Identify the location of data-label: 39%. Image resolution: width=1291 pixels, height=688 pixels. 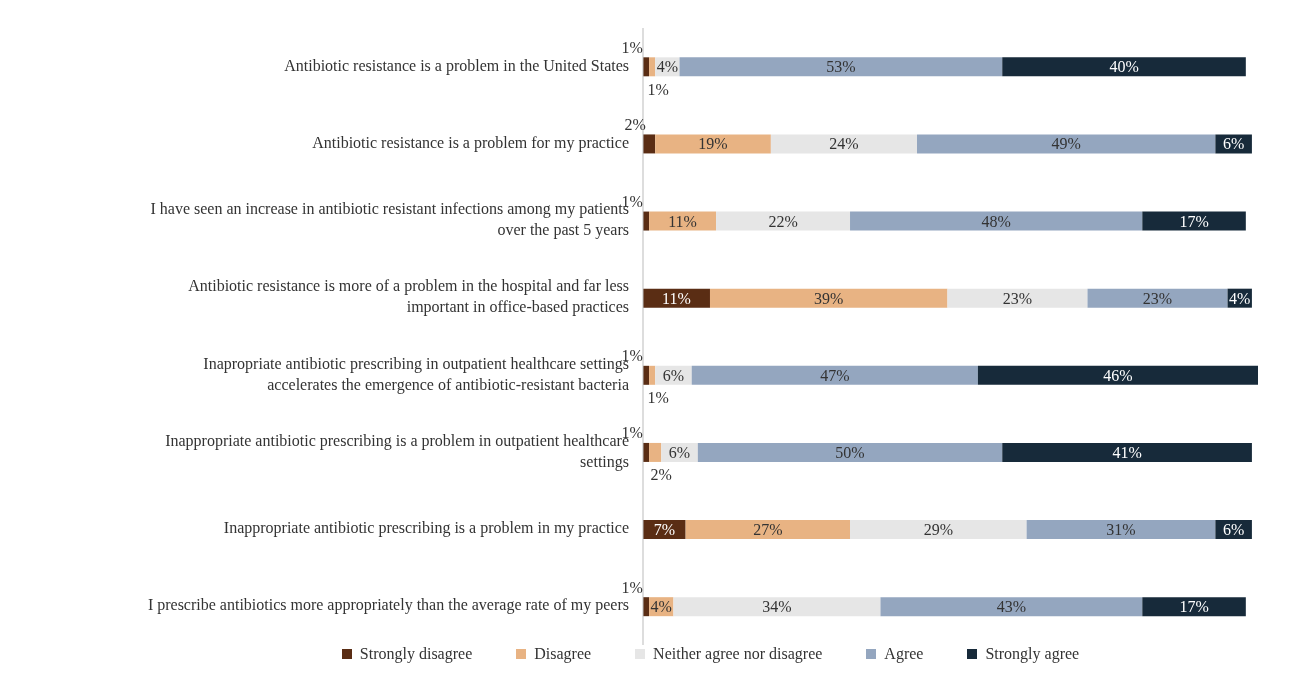
(829, 298).